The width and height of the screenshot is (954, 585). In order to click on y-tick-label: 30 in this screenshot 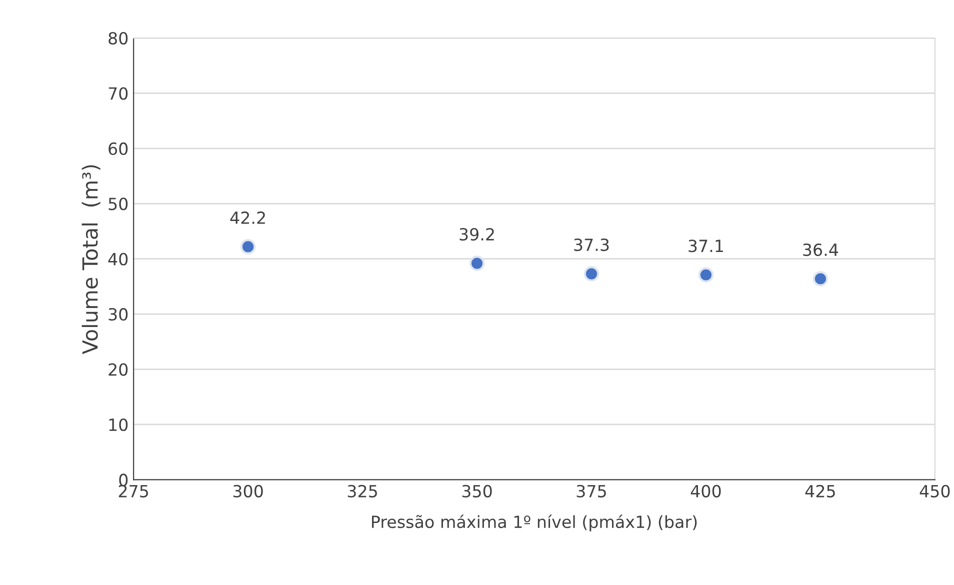, I will do `click(118, 314)`.